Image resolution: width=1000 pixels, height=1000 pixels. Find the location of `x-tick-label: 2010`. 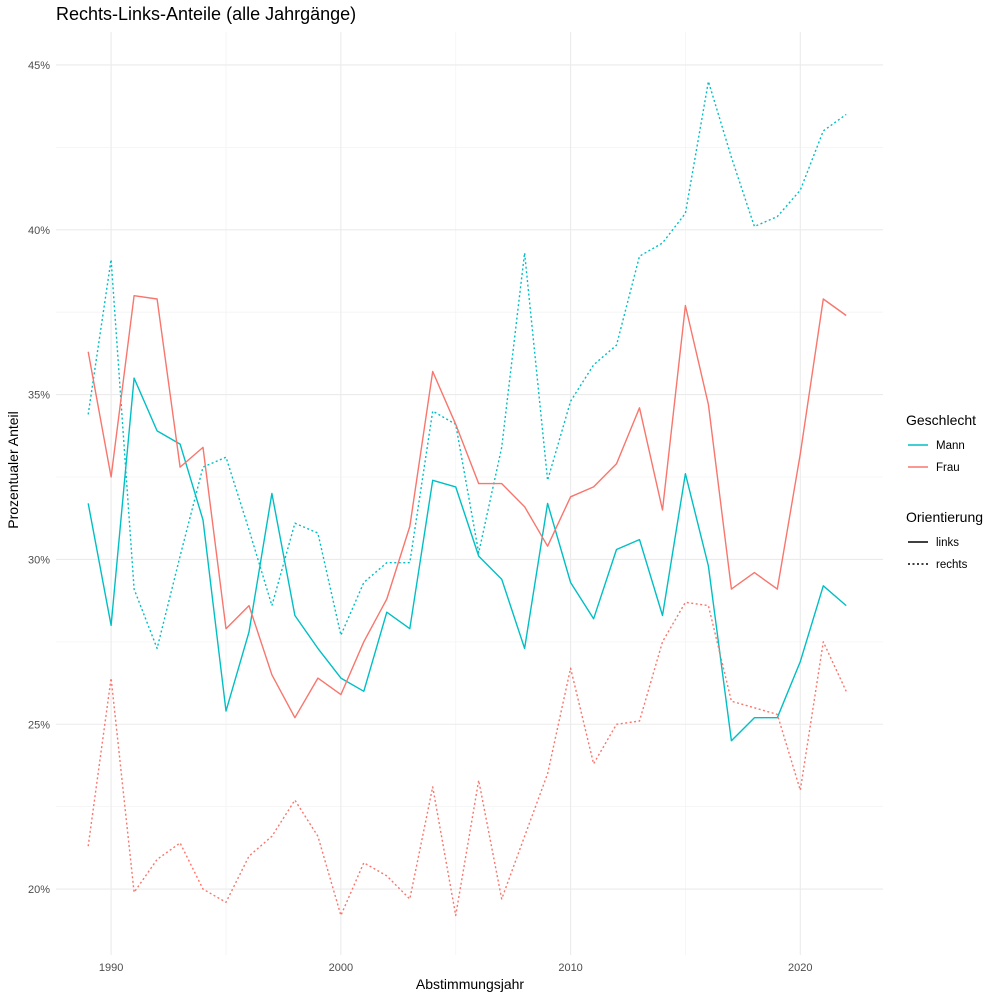

x-tick-label: 2010 is located at coordinates (570, 968).